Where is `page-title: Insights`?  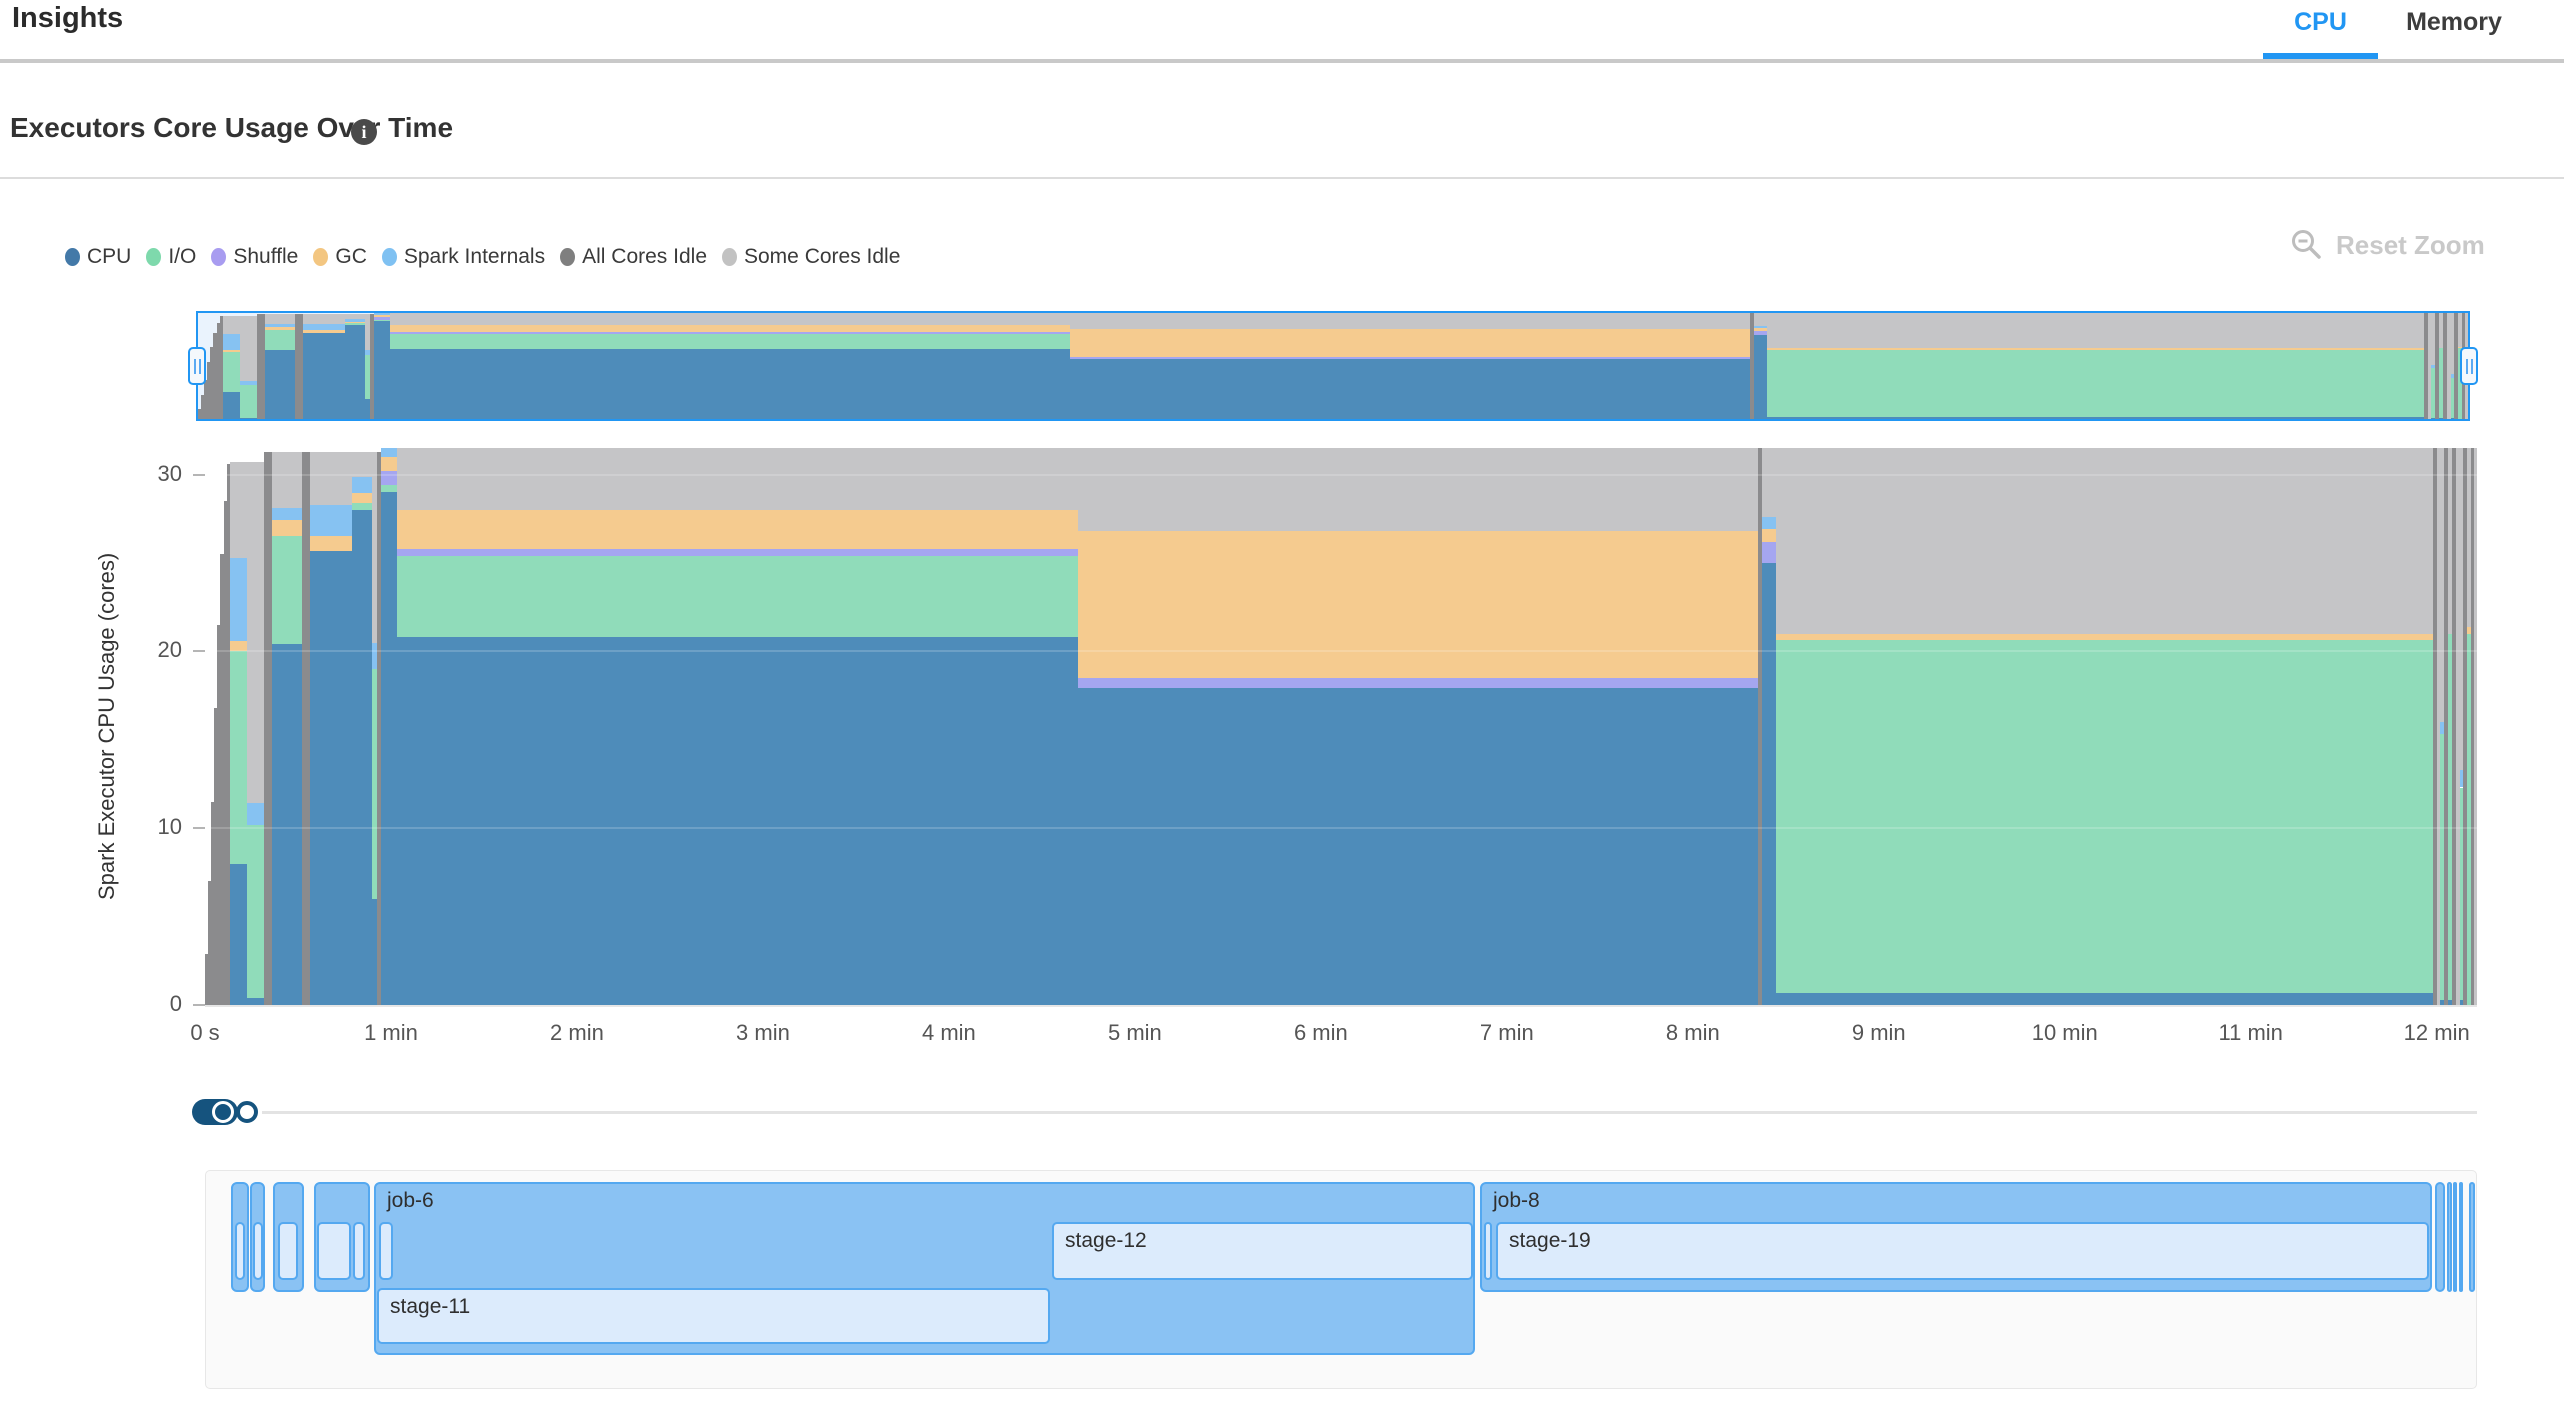
page-title: Insights is located at coordinates (68, 18).